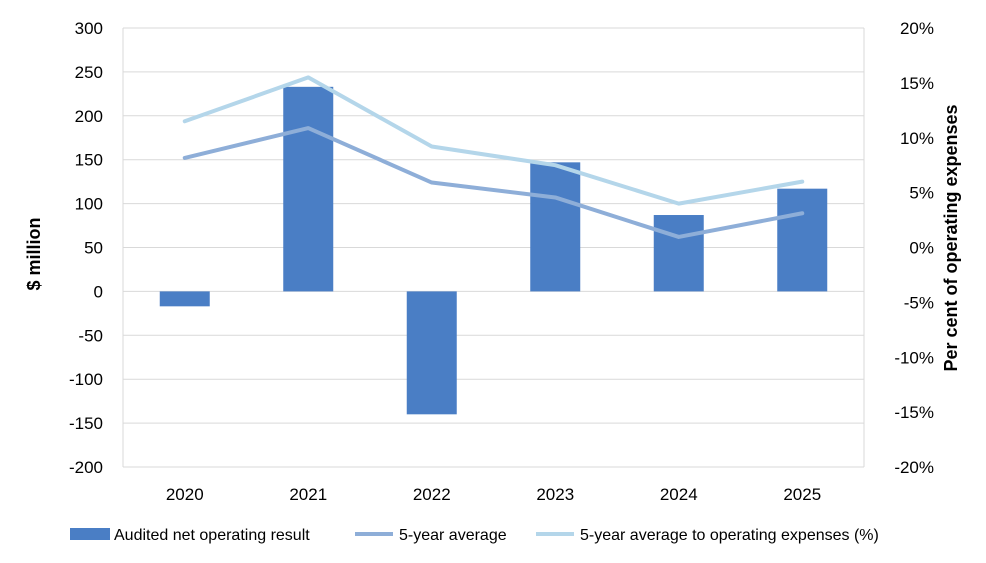 The width and height of the screenshot is (986, 563). Describe the element at coordinates (89, 160) in the screenshot. I see `left-tick-label: 150` at that location.